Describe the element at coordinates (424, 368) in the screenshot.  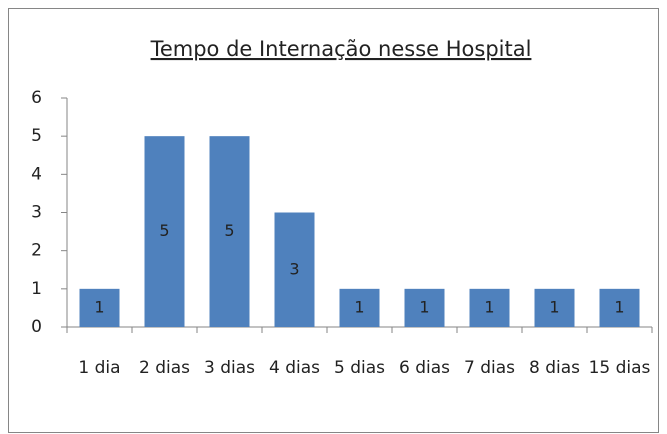
I see `x-tick-label: 6 dias` at that location.